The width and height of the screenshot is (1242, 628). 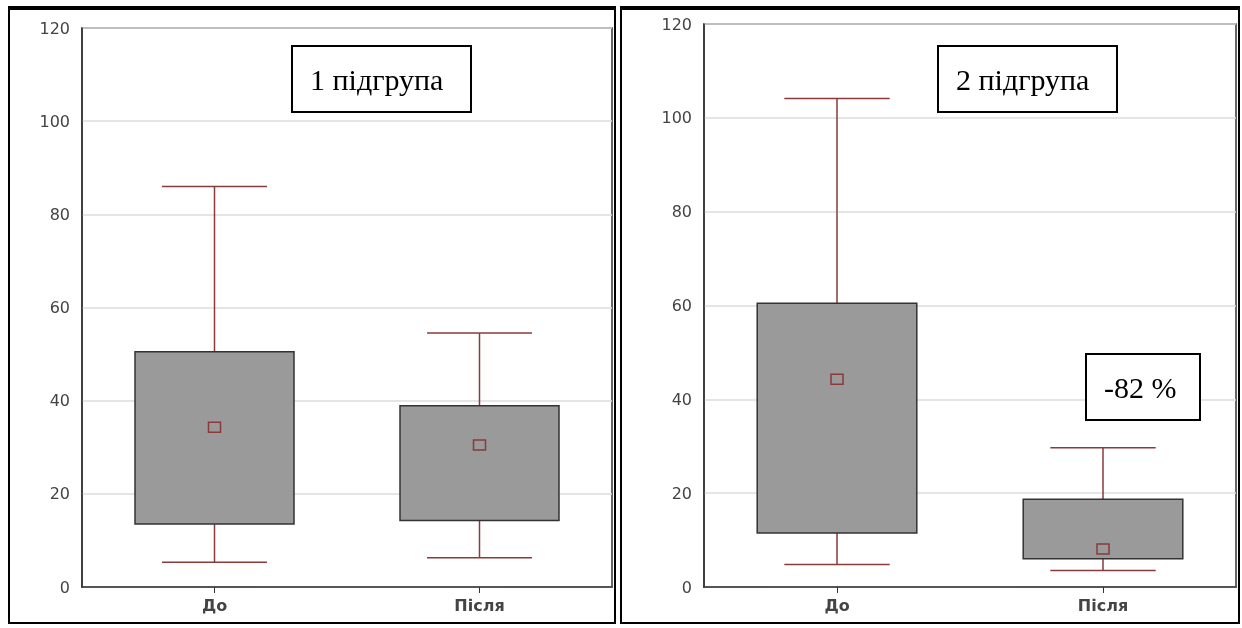 I want to click on text: 2 підгрупа, so click(x=1023, y=79).